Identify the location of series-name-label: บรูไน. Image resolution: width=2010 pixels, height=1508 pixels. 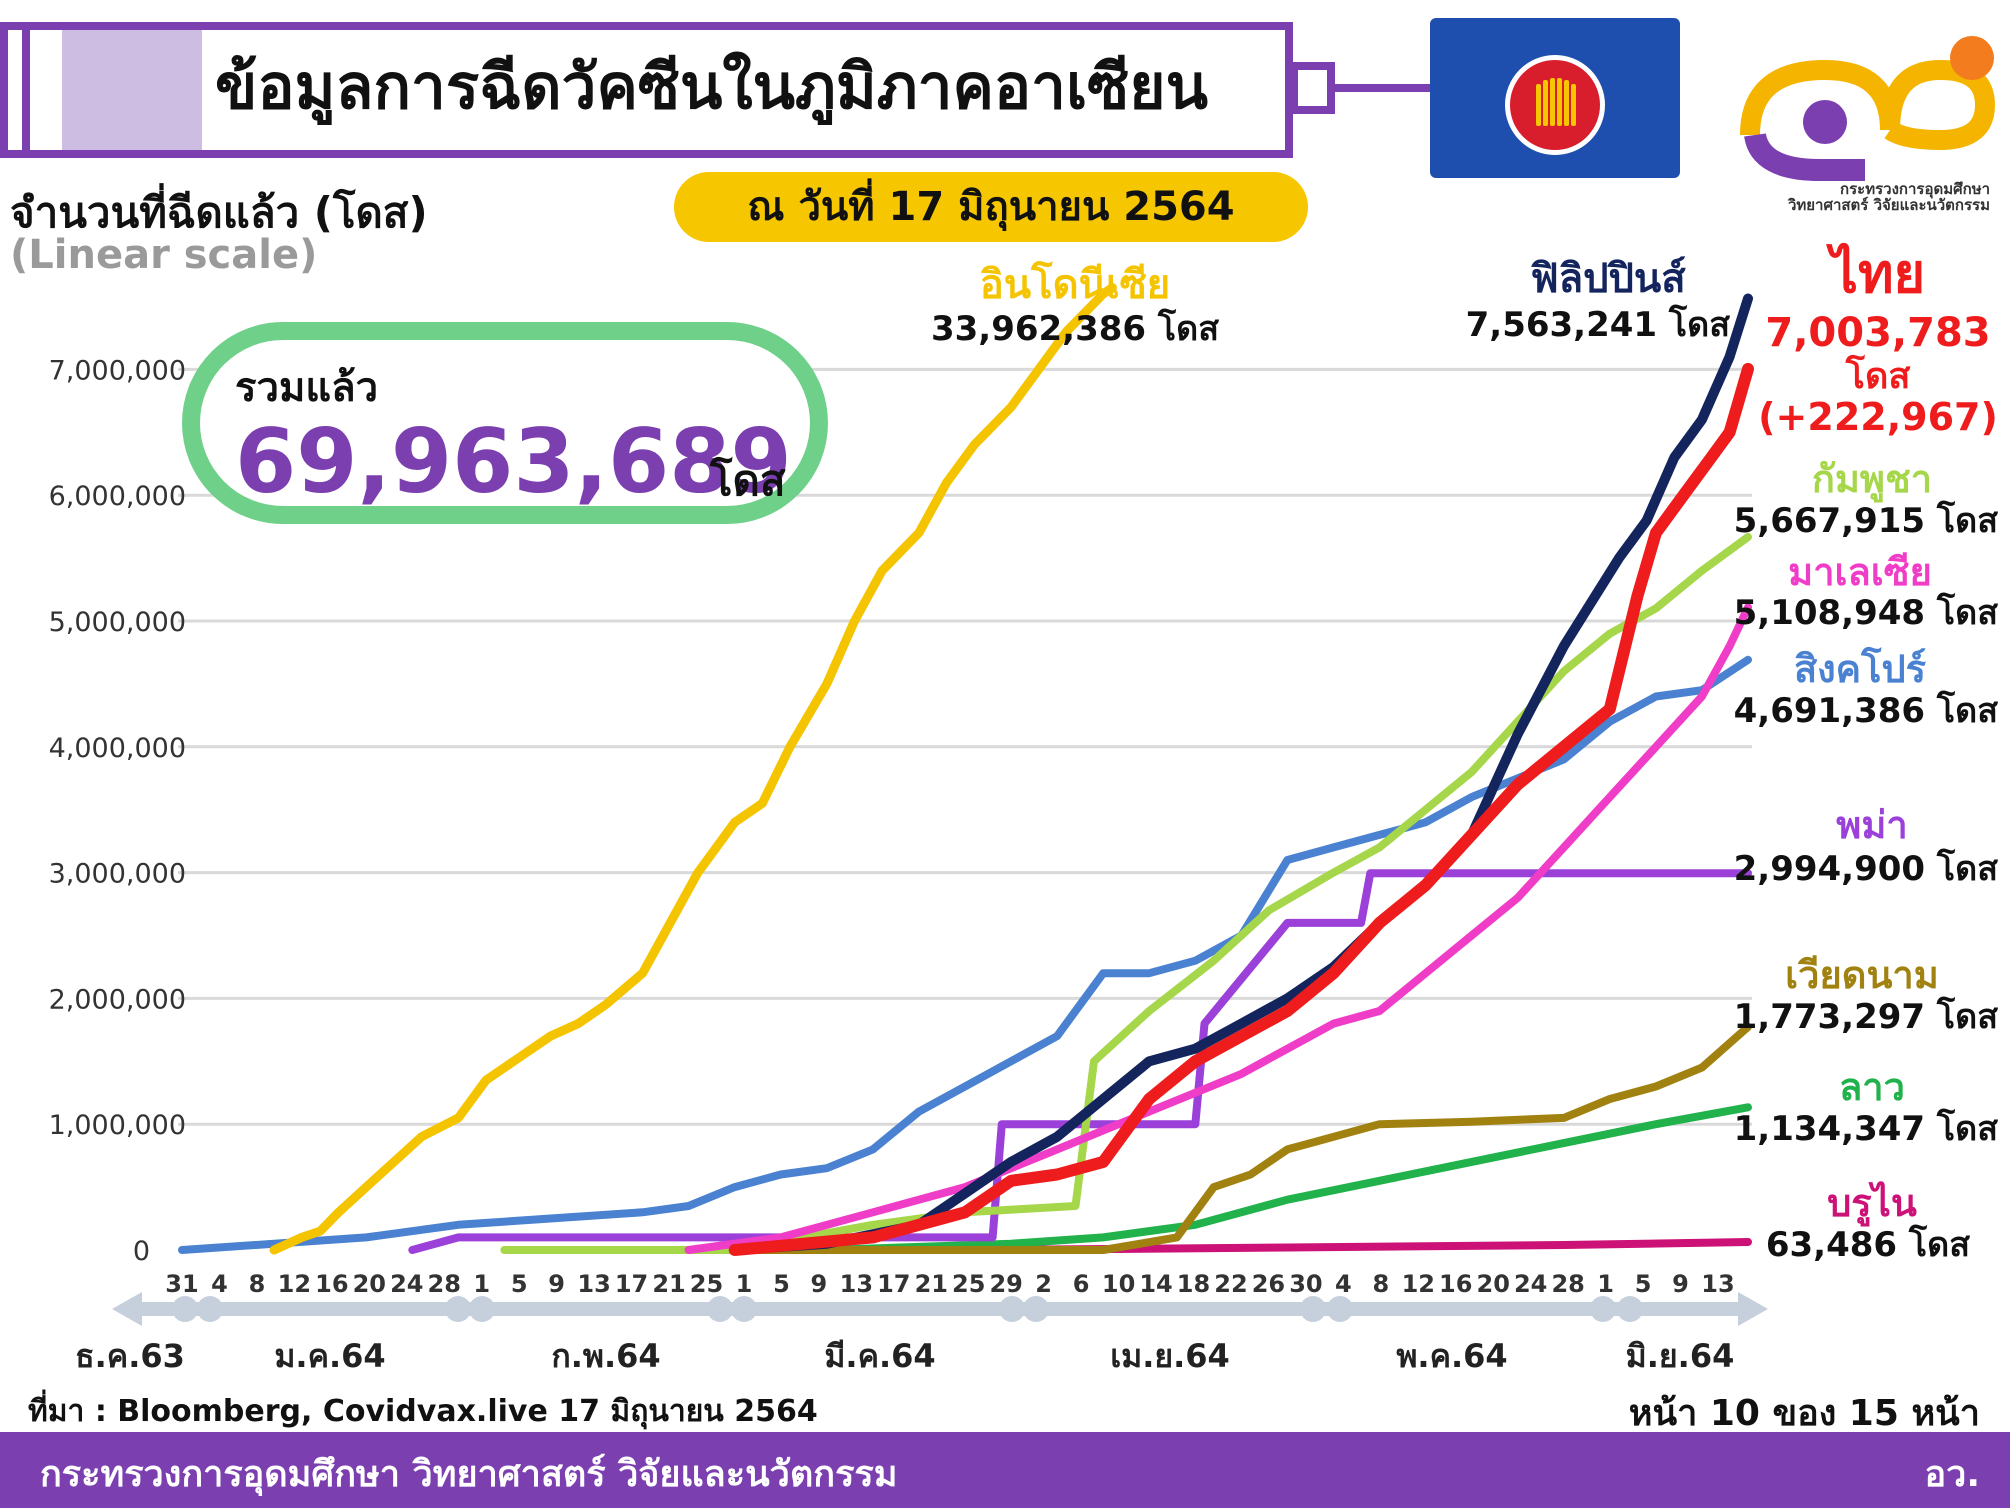
(1872, 1204).